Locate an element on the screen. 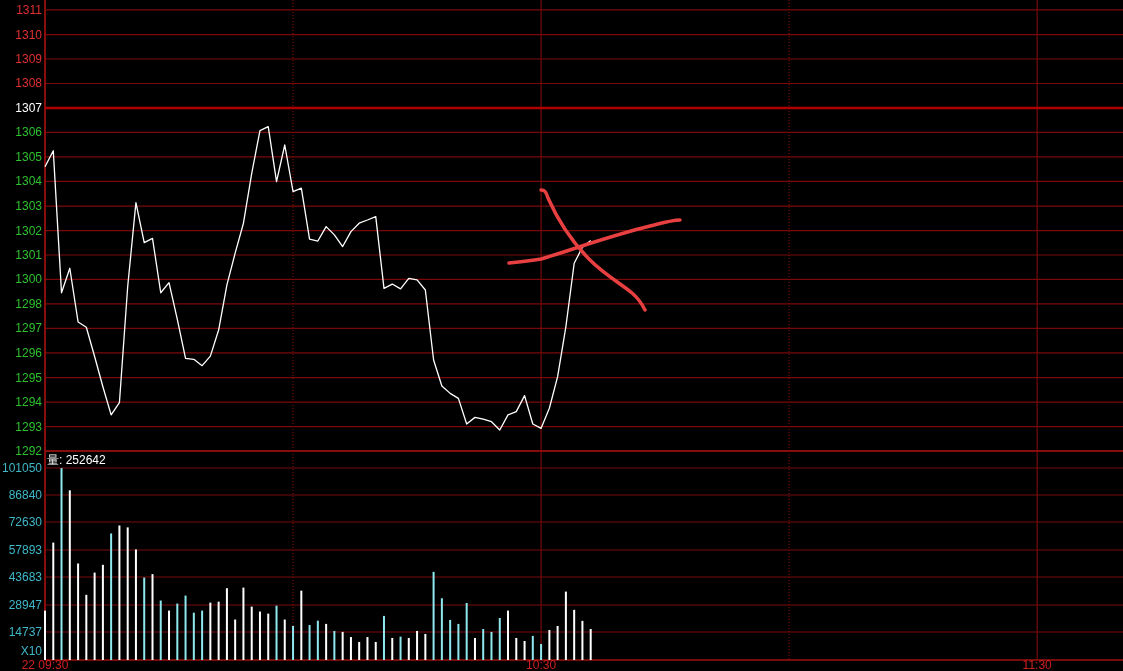 The height and width of the screenshot is (671, 1123). x-tick-label: 10:30 is located at coordinates (541, 664).